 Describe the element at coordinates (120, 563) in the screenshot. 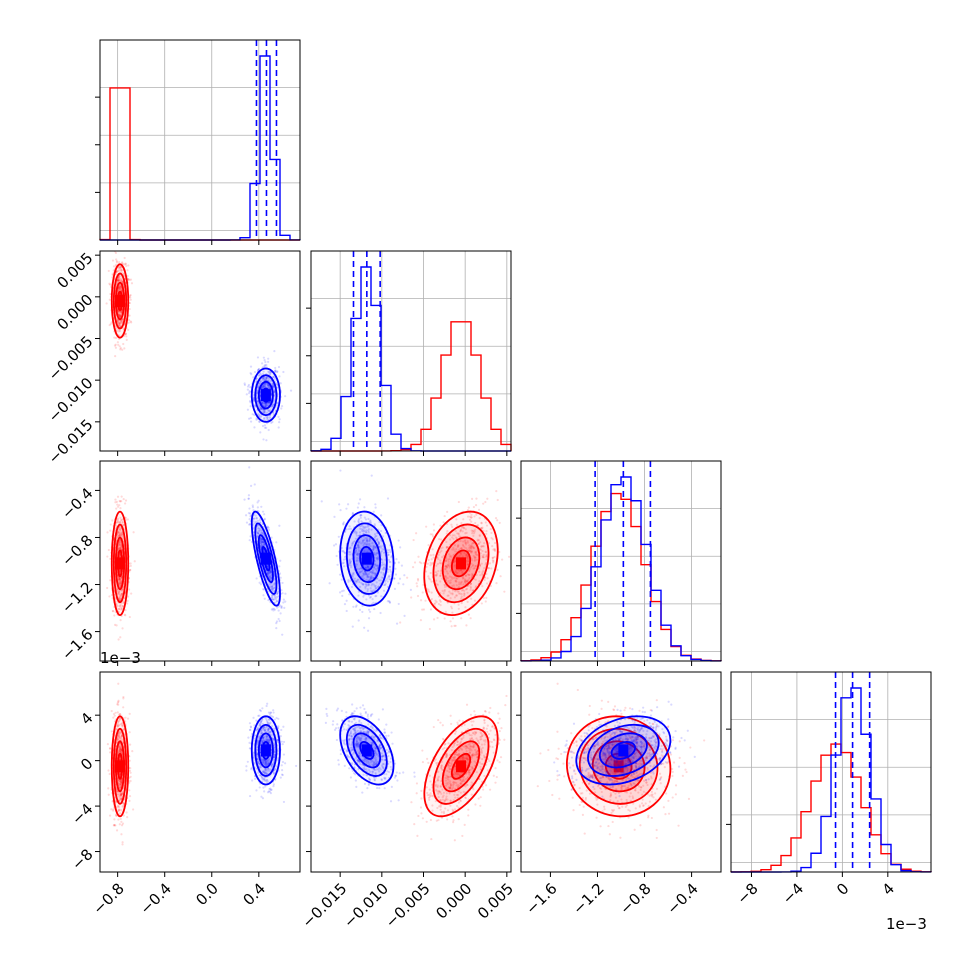

I see `density-peak-red` at that location.